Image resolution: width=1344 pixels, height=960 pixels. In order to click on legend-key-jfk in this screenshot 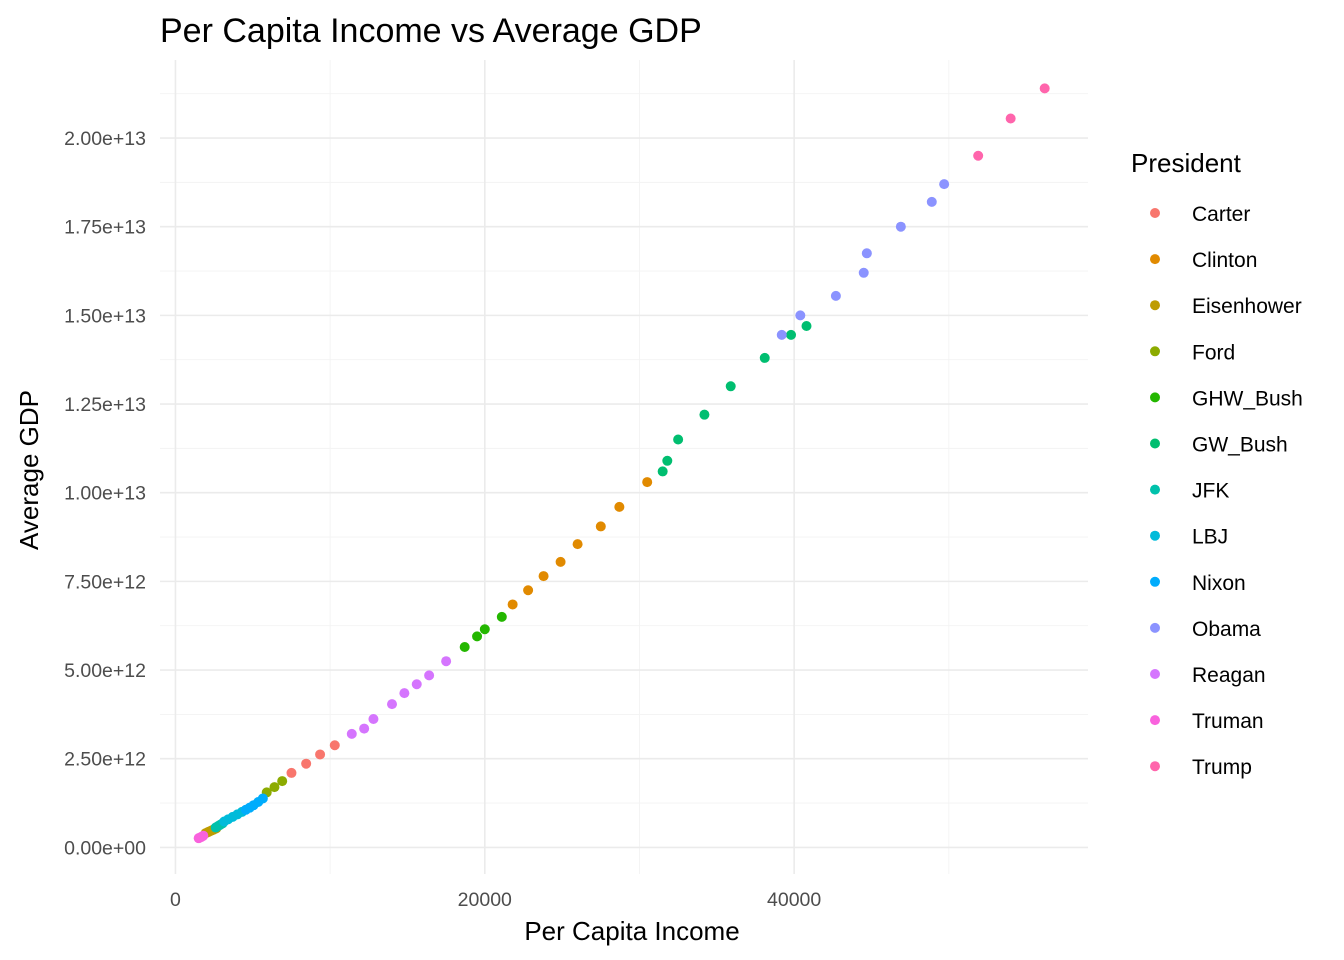, I will do `click(1155, 489)`.